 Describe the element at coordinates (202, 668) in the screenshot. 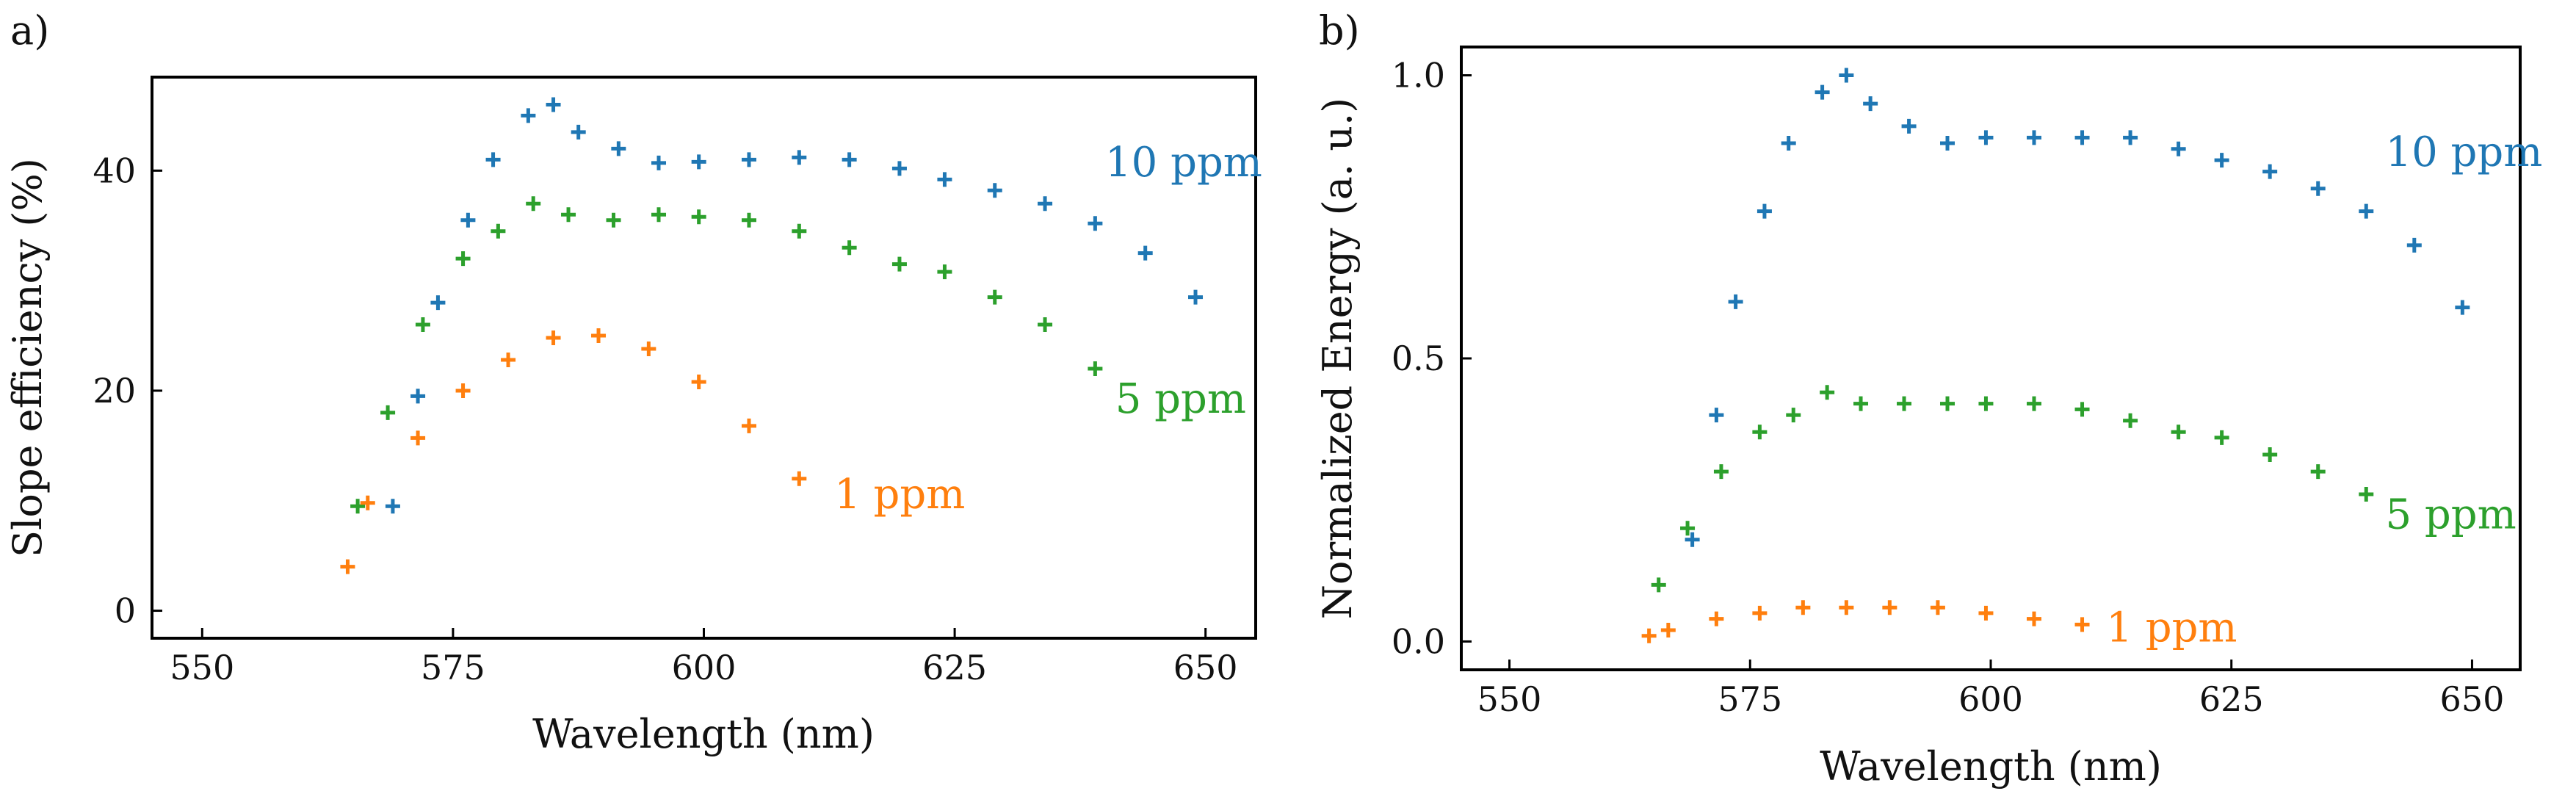

I see `panel-a-x-tick-label-550: 550` at that location.